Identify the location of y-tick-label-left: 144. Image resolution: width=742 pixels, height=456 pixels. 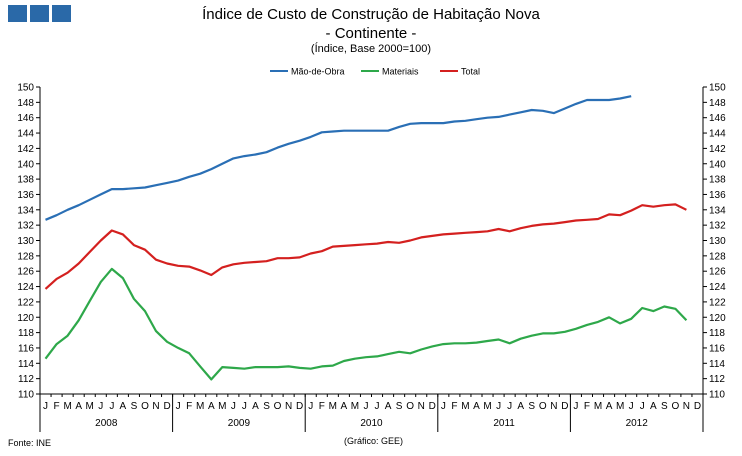
(25, 134).